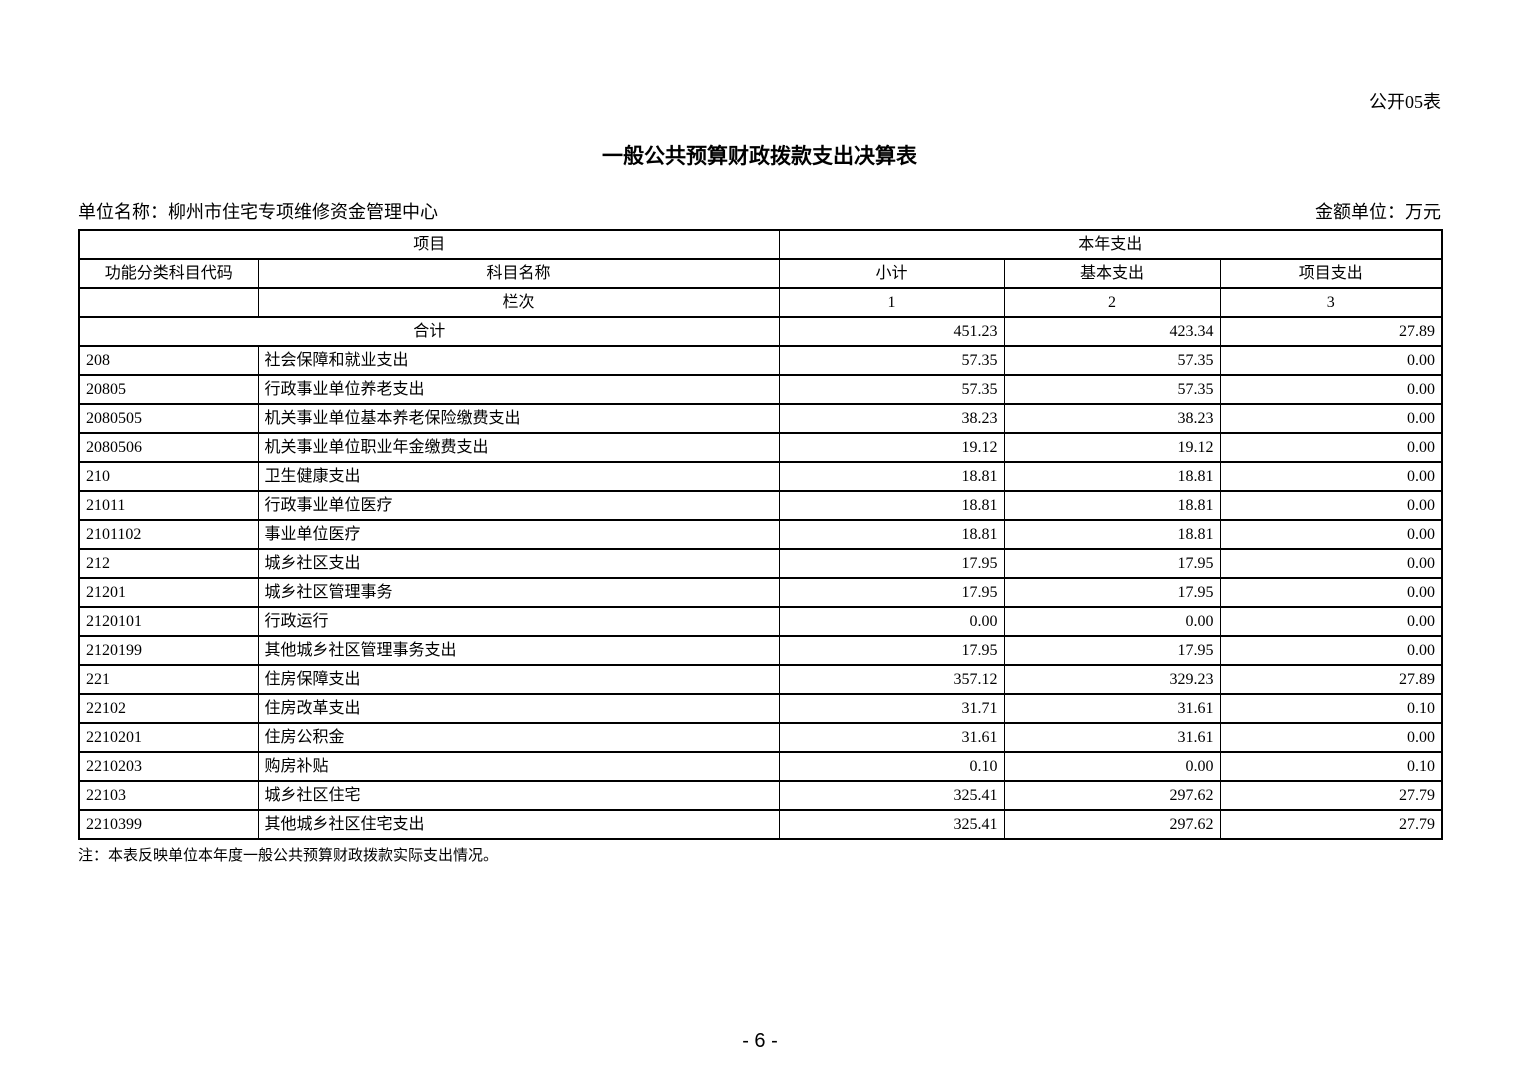 This screenshot has width=1520, height=1074. What do you see at coordinates (760, 1041) in the screenshot?
I see `page-number: - 6 -` at bounding box center [760, 1041].